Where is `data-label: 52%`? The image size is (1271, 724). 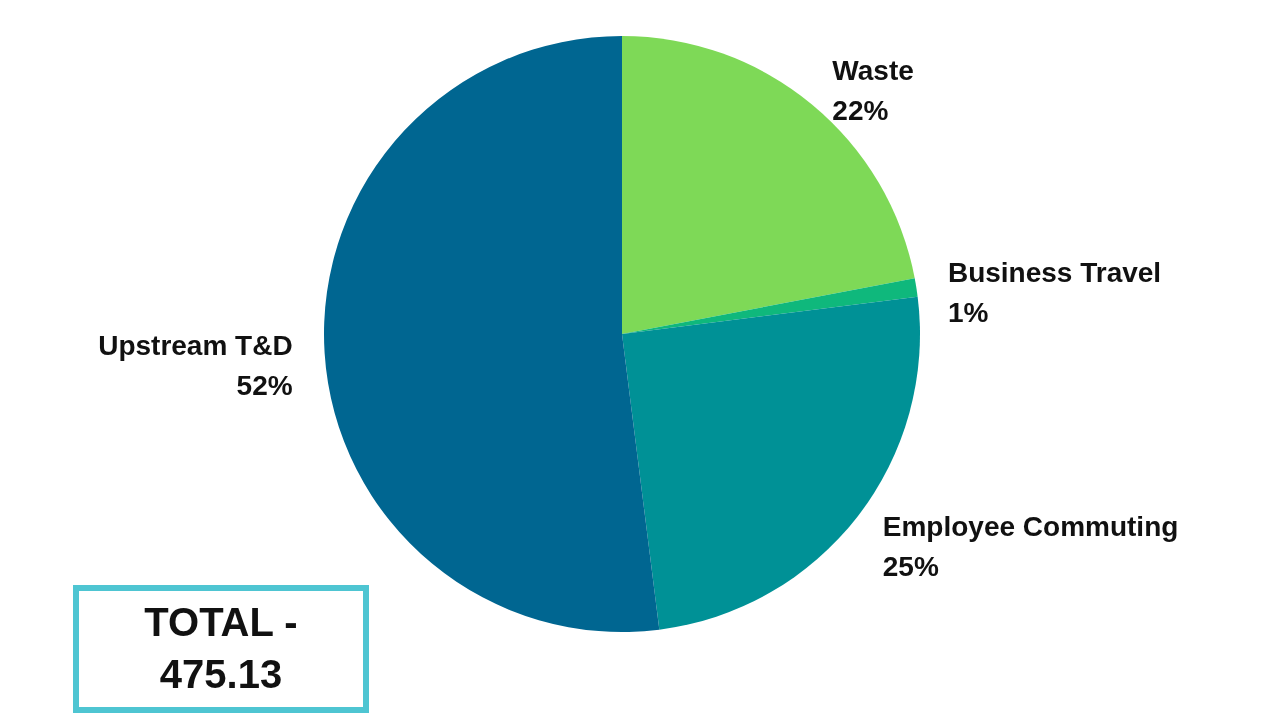 data-label: 52% is located at coordinates (264, 385).